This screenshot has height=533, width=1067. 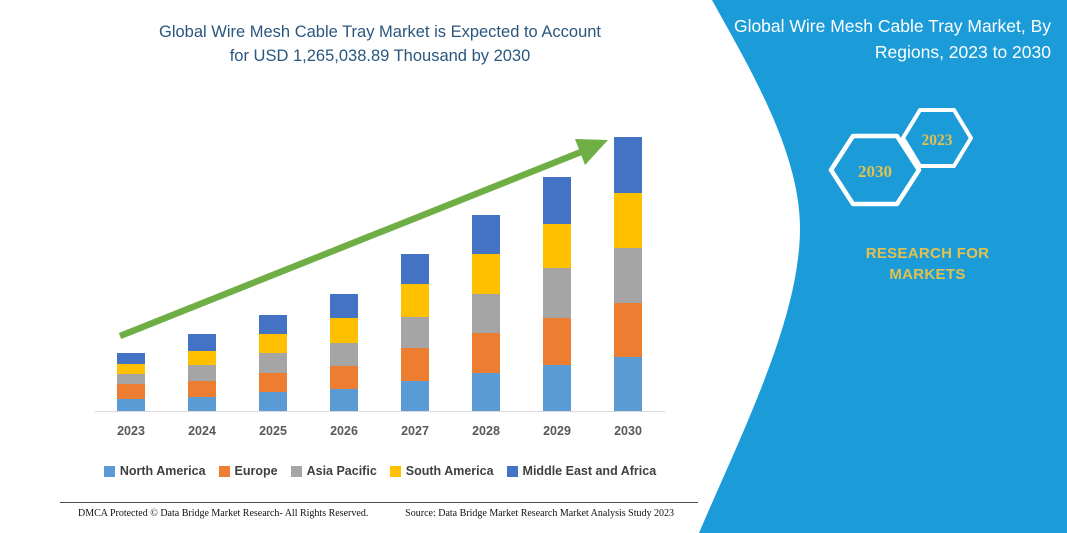 I want to click on bar-2025, so click(x=273, y=363).